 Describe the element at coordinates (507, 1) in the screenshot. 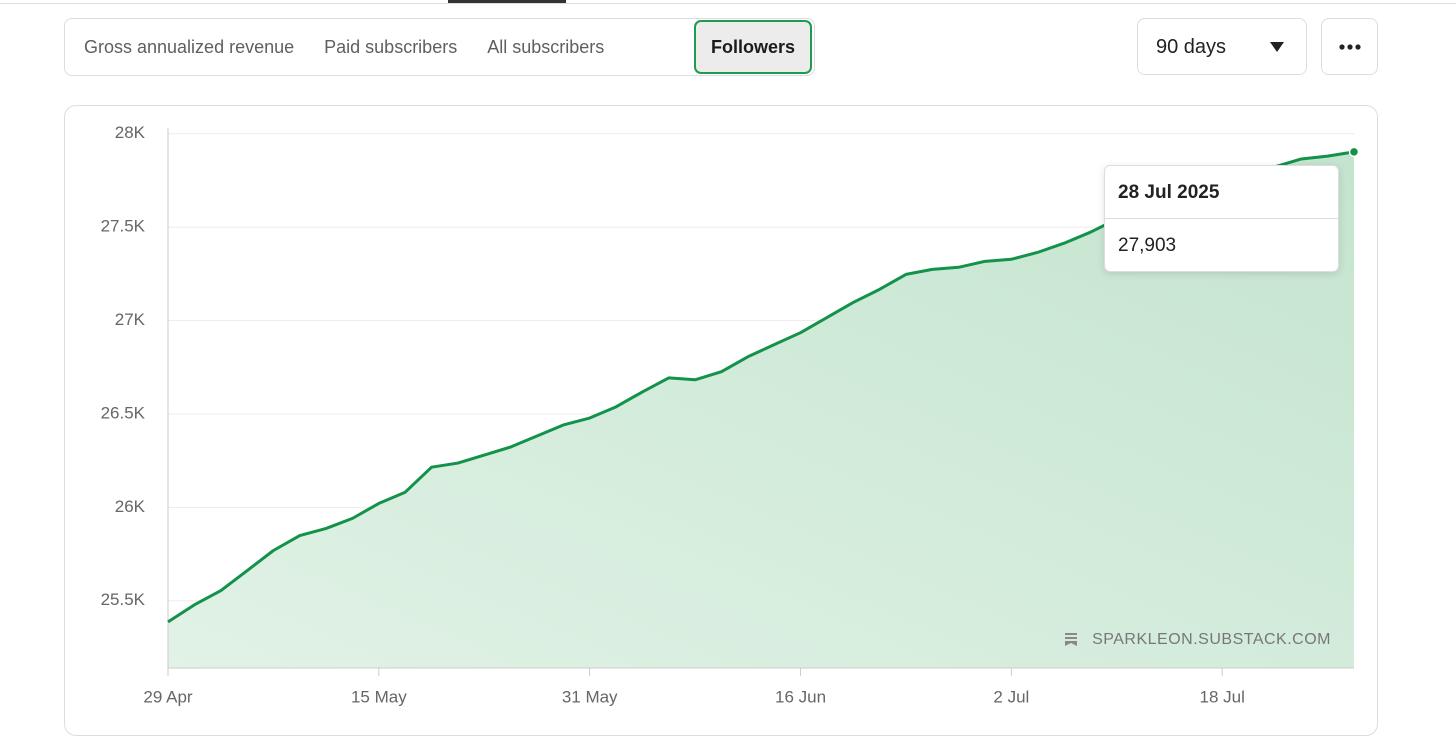

I see `nav-indicator` at that location.